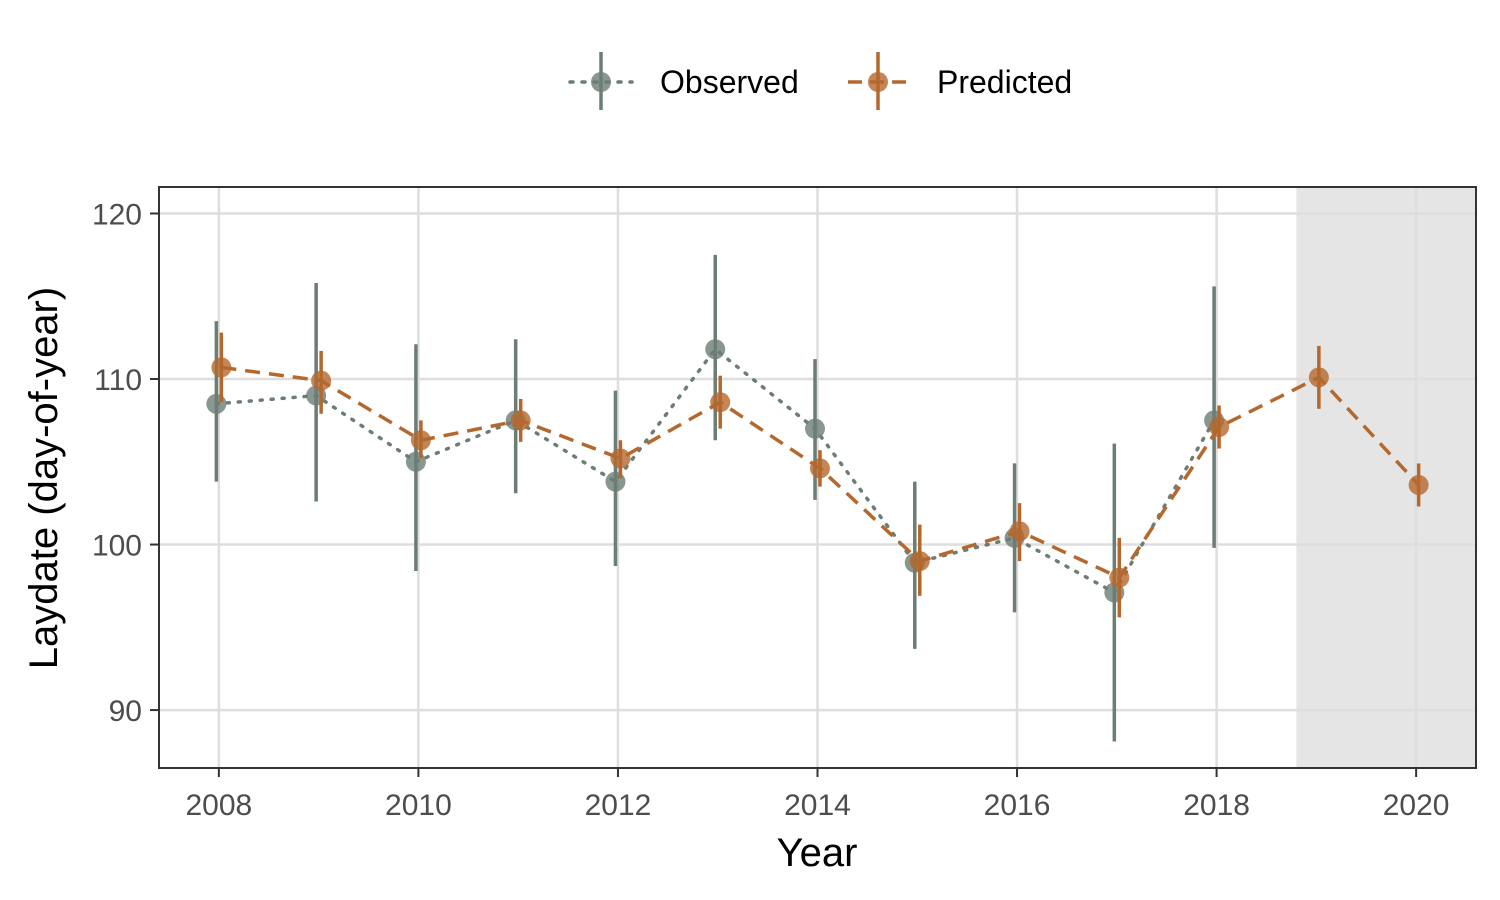  I want to click on x-tick-label: 2020, so click(1416, 805).